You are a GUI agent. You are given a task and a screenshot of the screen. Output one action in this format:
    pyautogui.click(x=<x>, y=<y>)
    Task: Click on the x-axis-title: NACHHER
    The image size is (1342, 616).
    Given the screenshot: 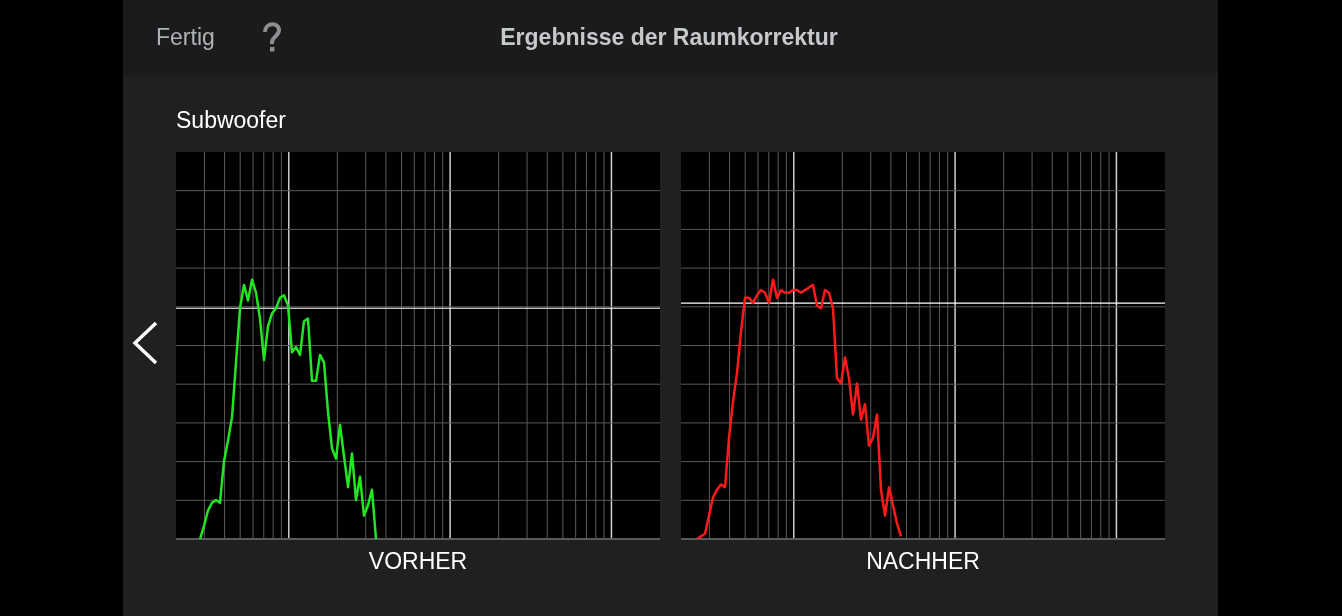 What is the action you would take?
    pyautogui.click(x=923, y=561)
    